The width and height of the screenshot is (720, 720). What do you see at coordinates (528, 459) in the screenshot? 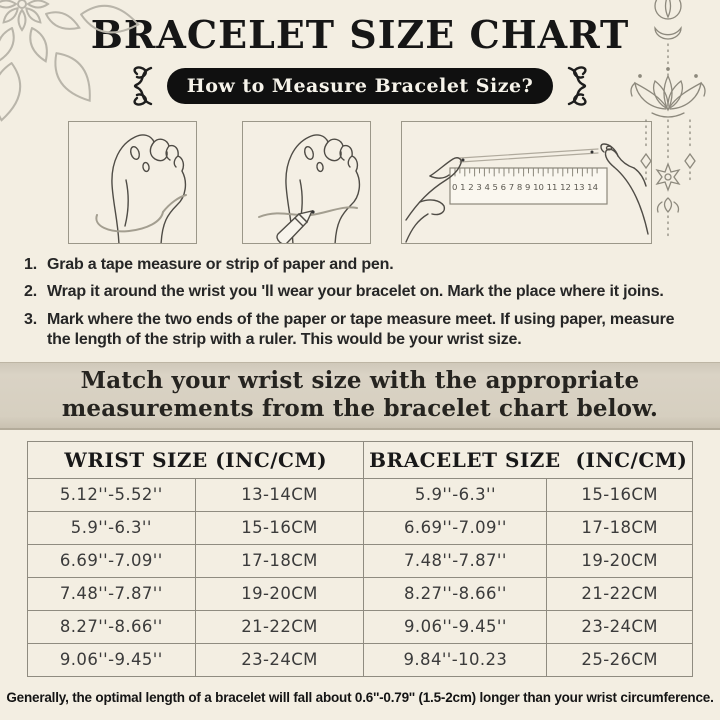
I see `bracelet-size-header: BRACELET SIZE (INC/CM)` at bounding box center [528, 459].